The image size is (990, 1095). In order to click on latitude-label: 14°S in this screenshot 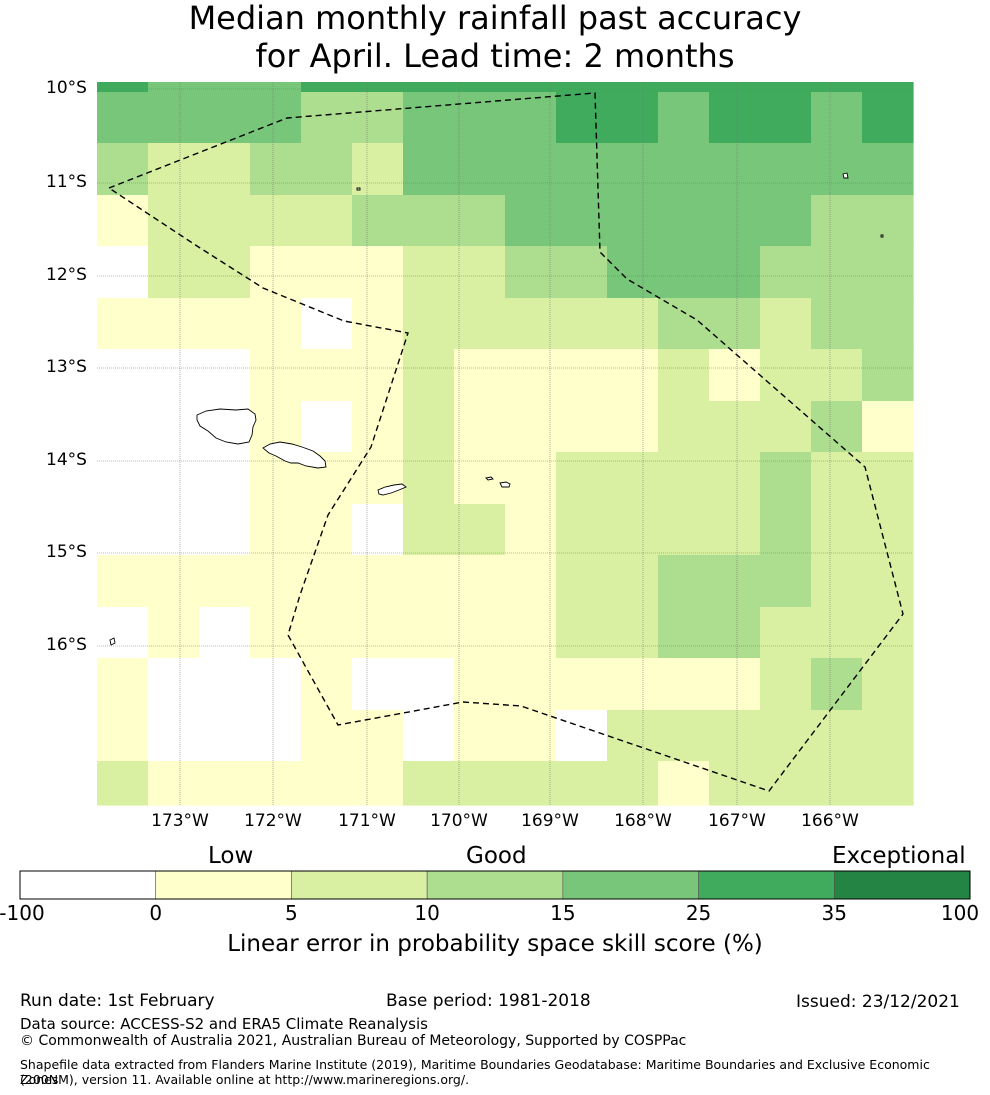, I will do `click(66, 460)`.